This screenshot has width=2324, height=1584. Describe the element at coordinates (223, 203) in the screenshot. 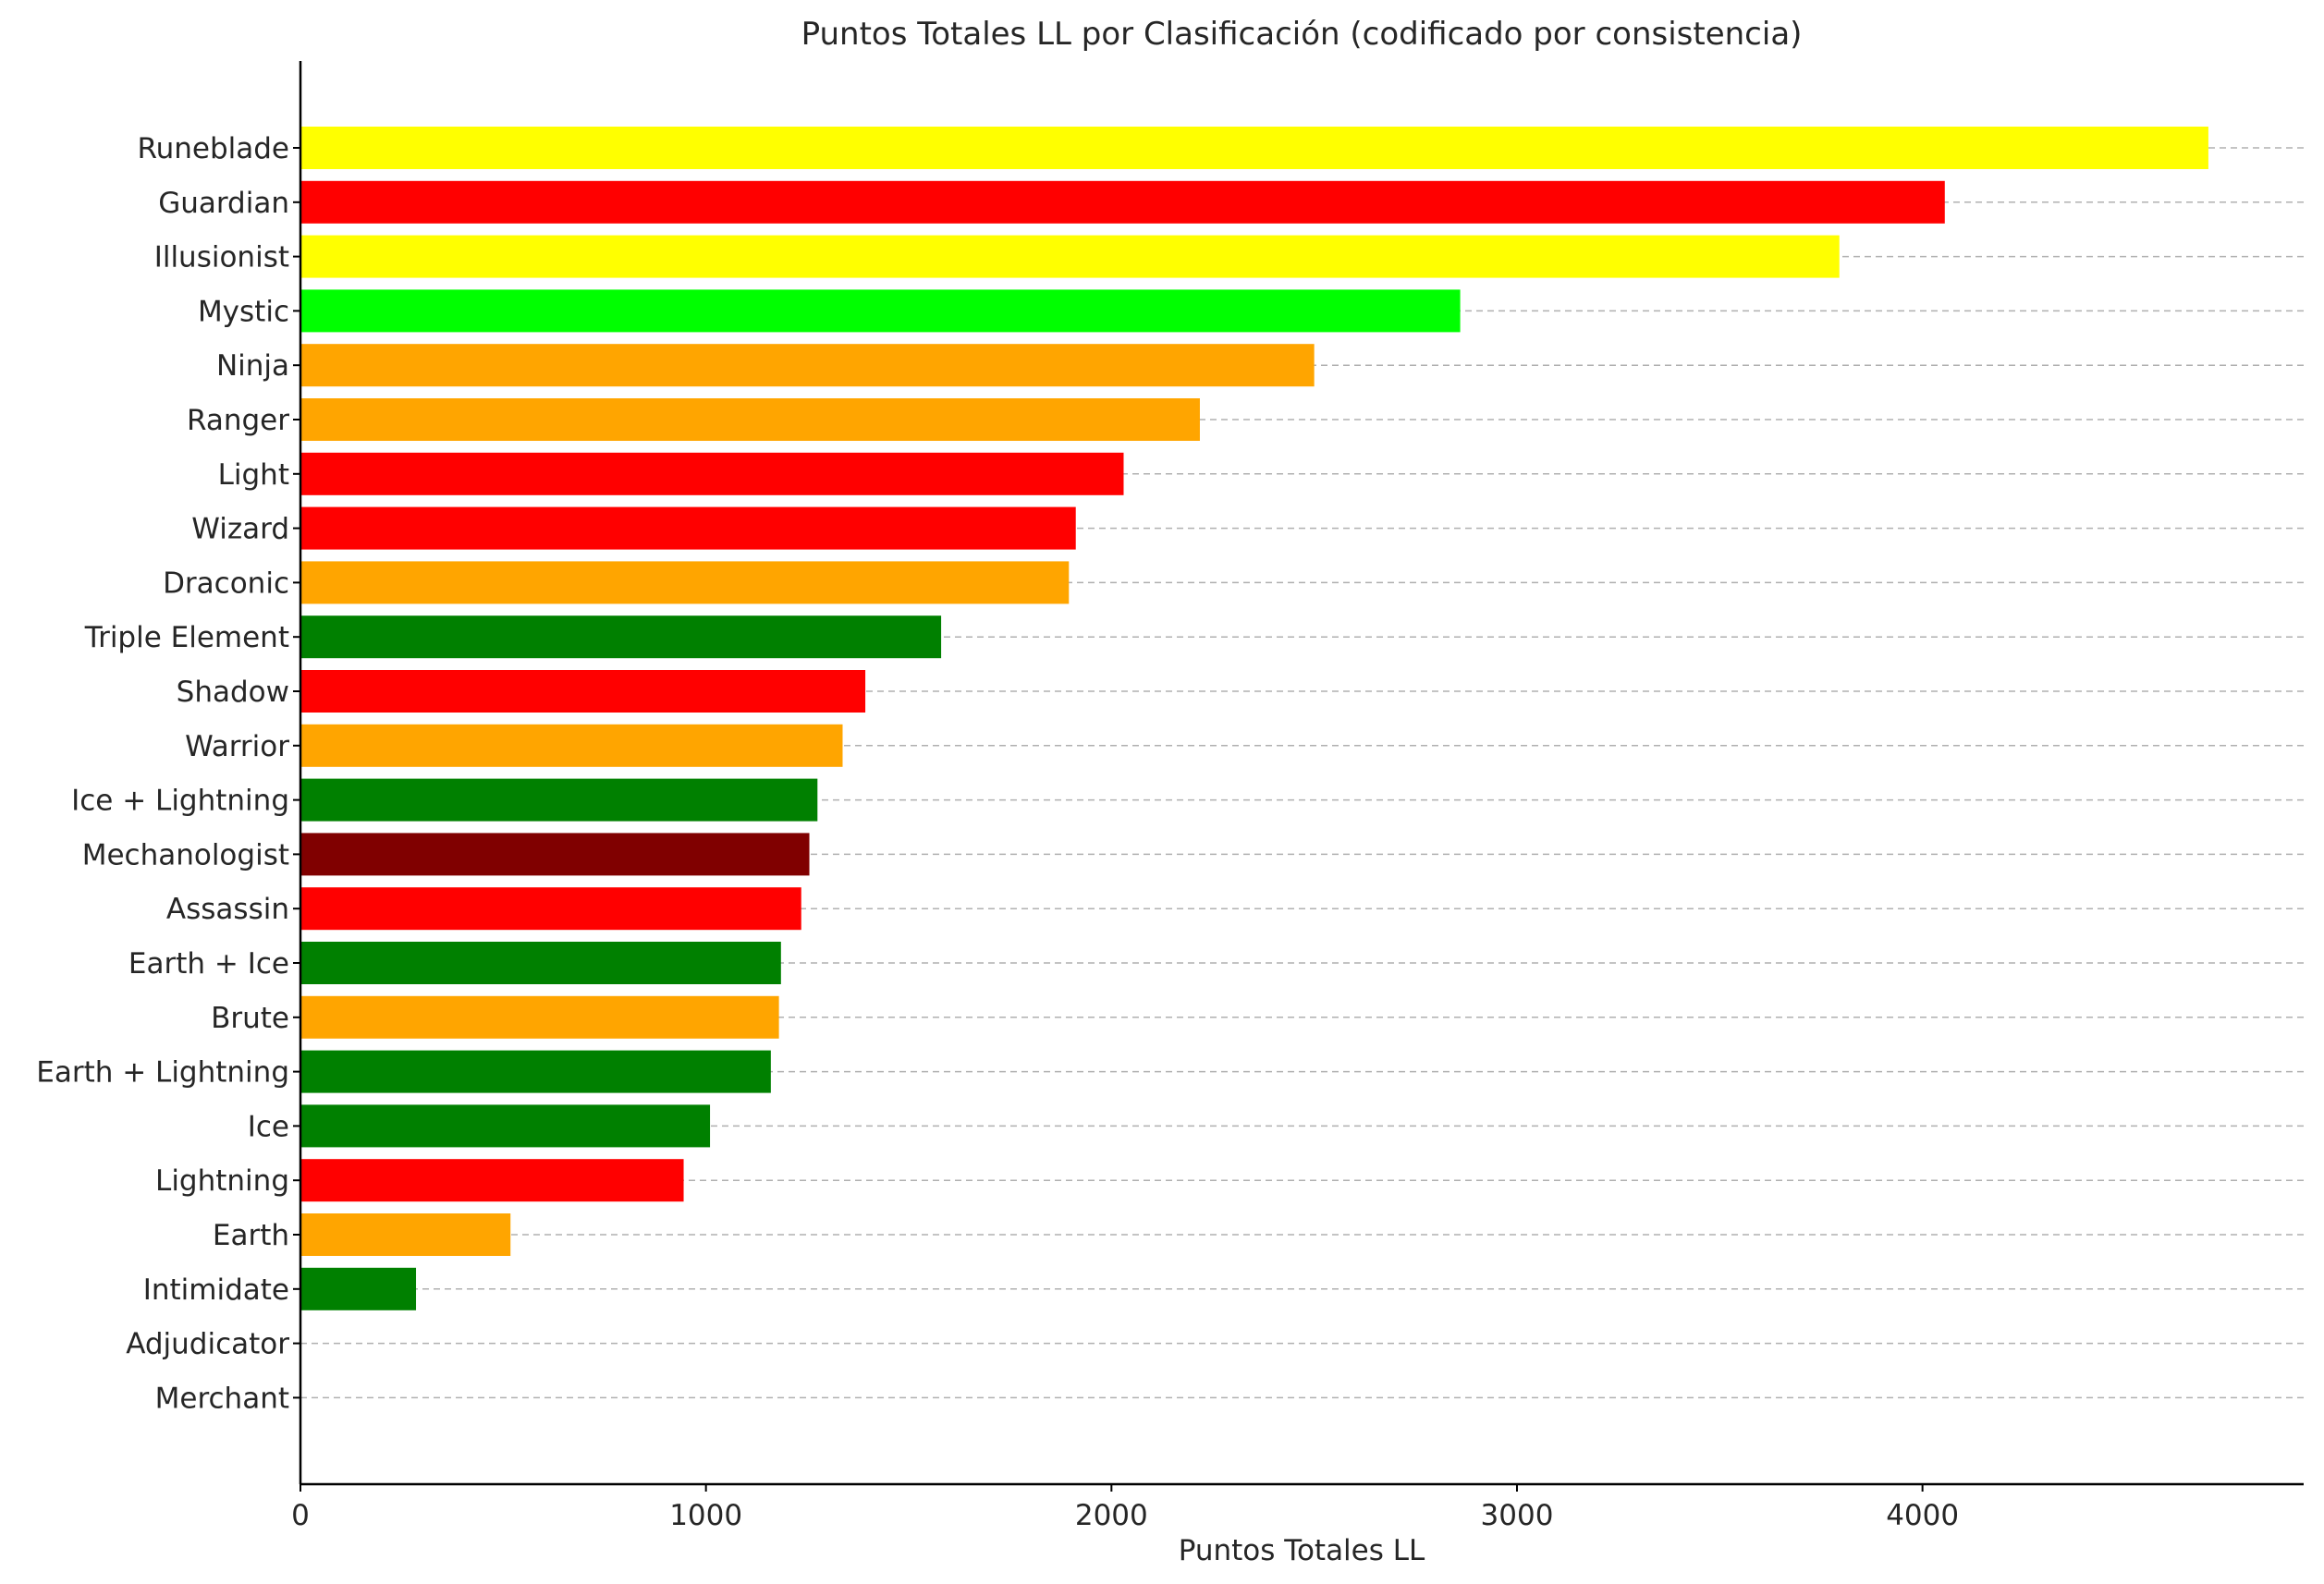

I see `category-label: Guardian` at that location.